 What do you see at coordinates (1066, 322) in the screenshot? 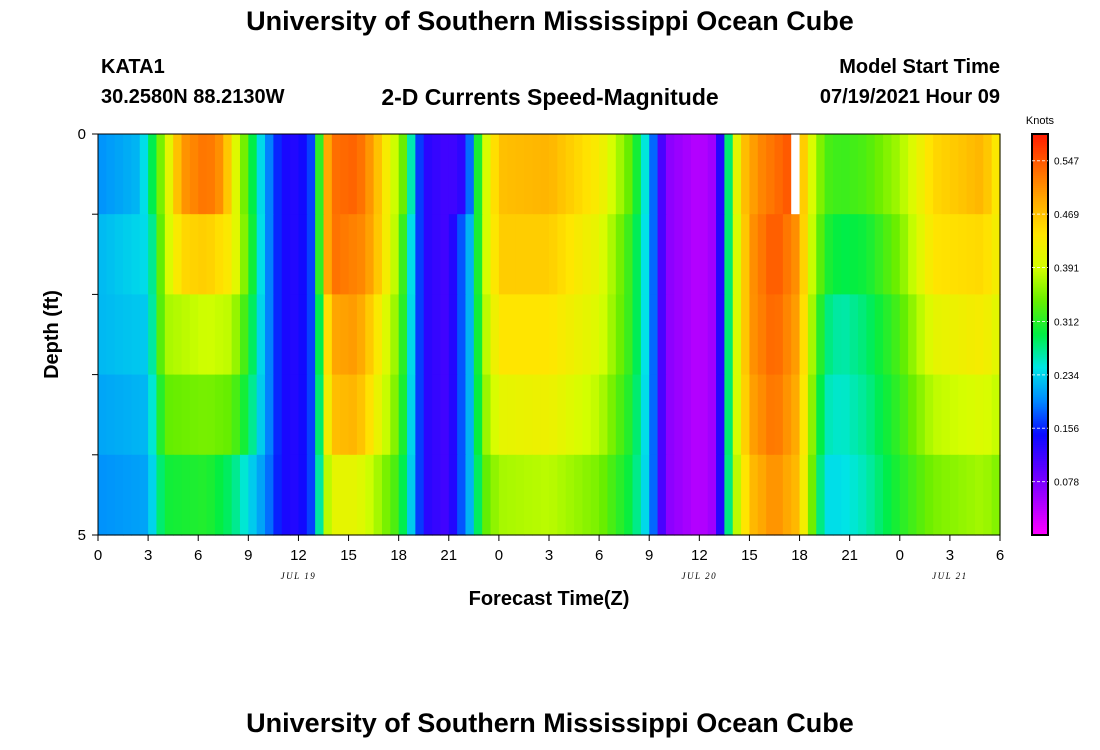
I see `colorbar-tick-label: 0.312` at bounding box center [1066, 322].